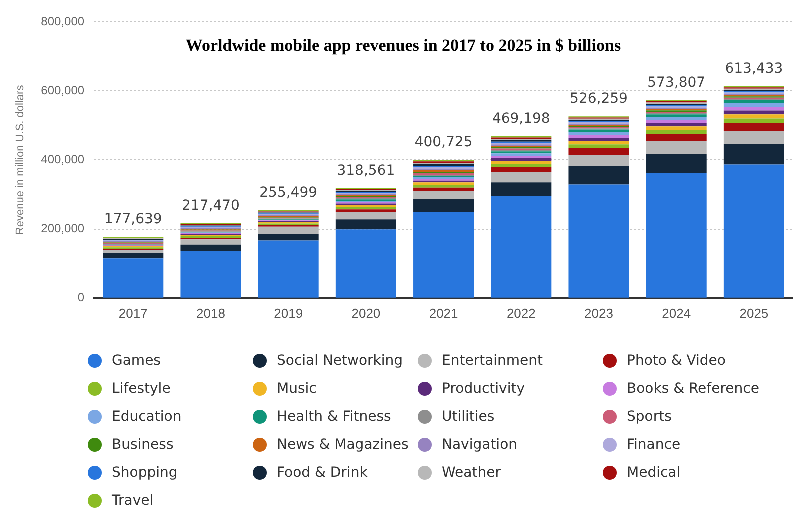 This screenshot has height=512, width=807. Describe the element at coordinates (141, 389) in the screenshot. I see `legend-label: Lifestyle` at that location.